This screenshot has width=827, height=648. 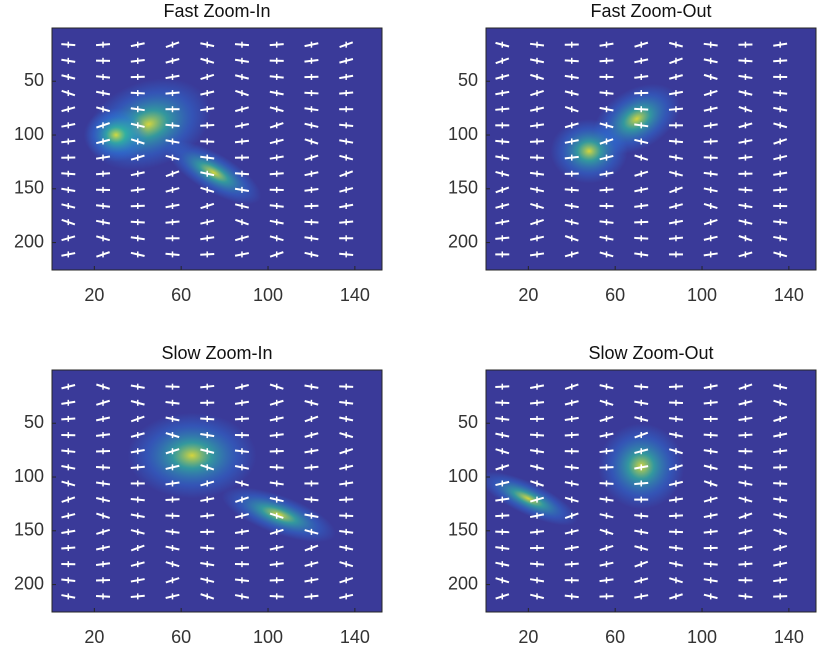 What do you see at coordinates (216, 11) in the screenshot?
I see `panel-title: Fast Zoom-In` at bounding box center [216, 11].